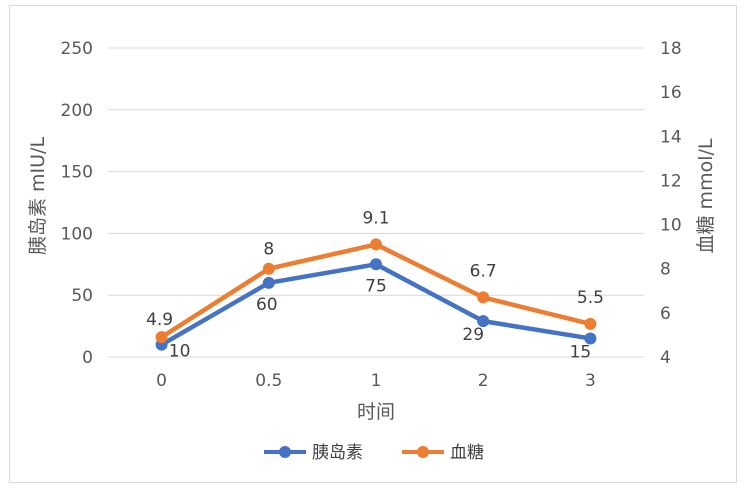  I want to click on data-label-insulin: 10, so click(180, 352).